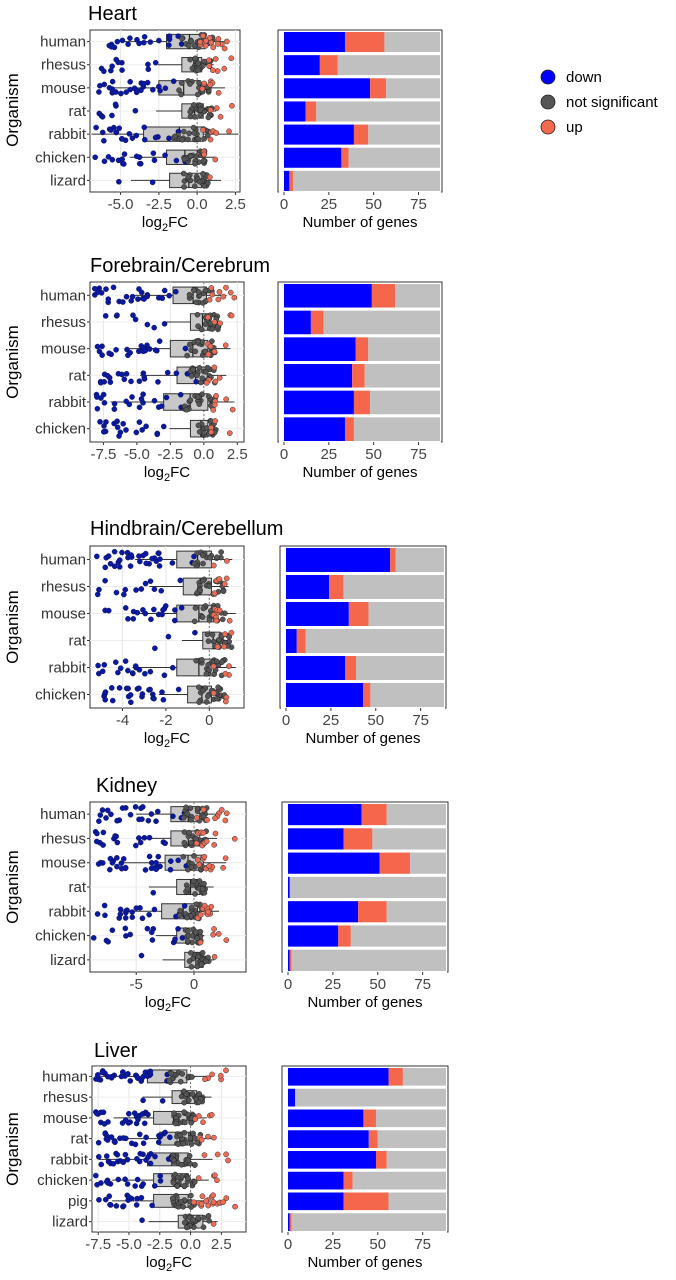 Image resolution: width=676 pixels, height=1280 pixels. What do you see at coordinates (351, 668) in the screenshot?
I see `bar-up-rabbit` at bounding box center [351, 668].